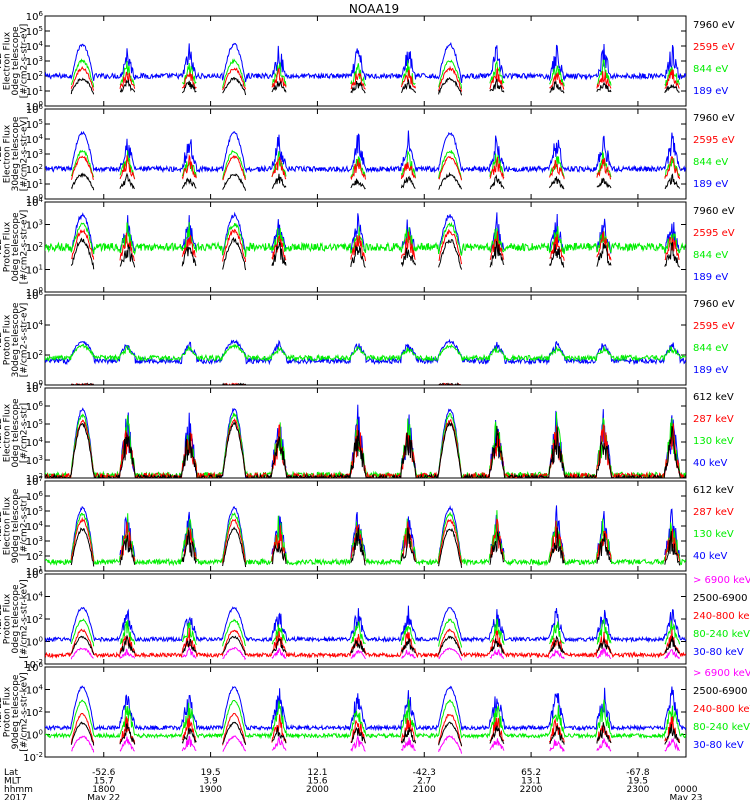  What do you see at coordinates (424, 782) in the screenshot?
I see `time-axis-mlt: 2.7` at bounding box center [424, 782].